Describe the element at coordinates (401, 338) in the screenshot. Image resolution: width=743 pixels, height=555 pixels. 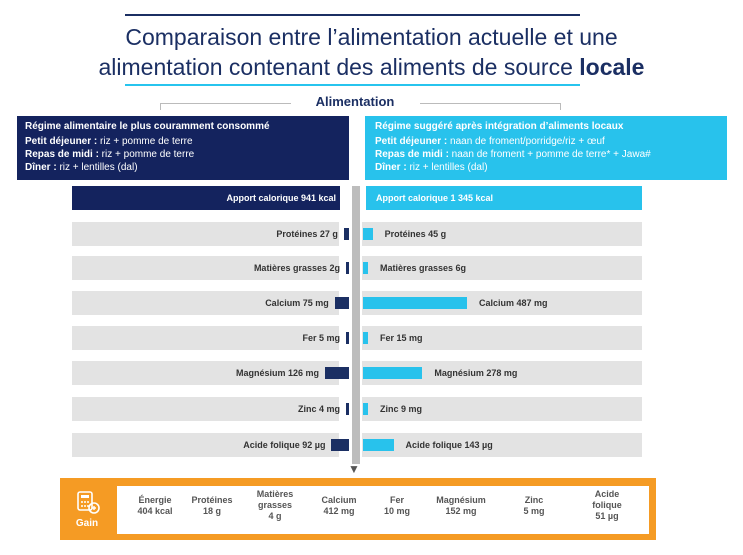
I see `label-suggested: Fer 15 mg` at that location.